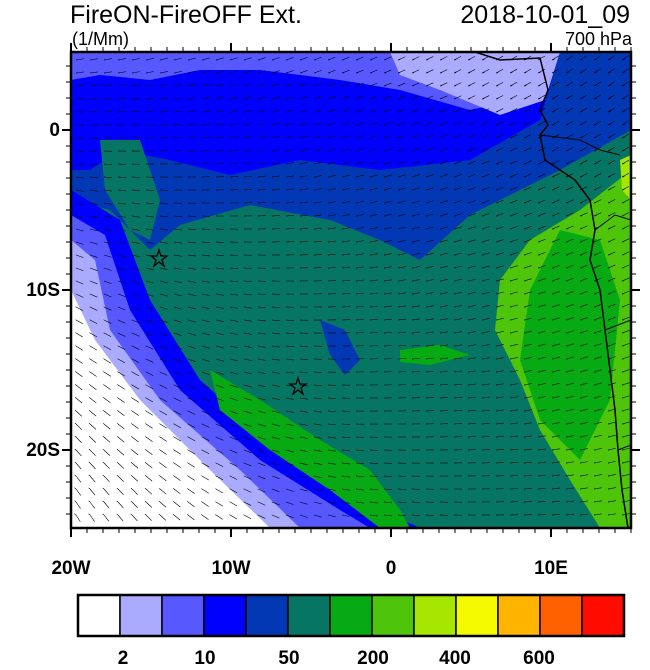 The image size is (650, 670). Describe the element at coordinates (30, 451) in the screenshot. I see `lat-label: 20S` at that location.